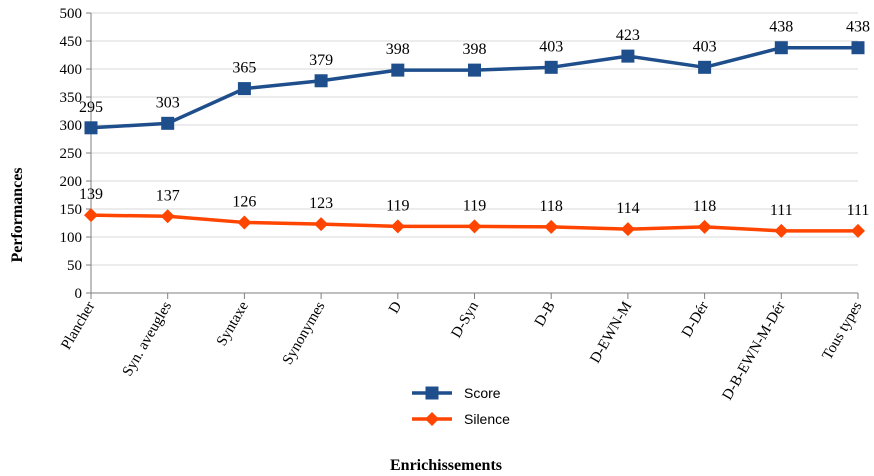 The image size is (874, 476). Describe the element at coordinates (168, 195) in the screenshot. I see `data-label-silence: 137` at that location.